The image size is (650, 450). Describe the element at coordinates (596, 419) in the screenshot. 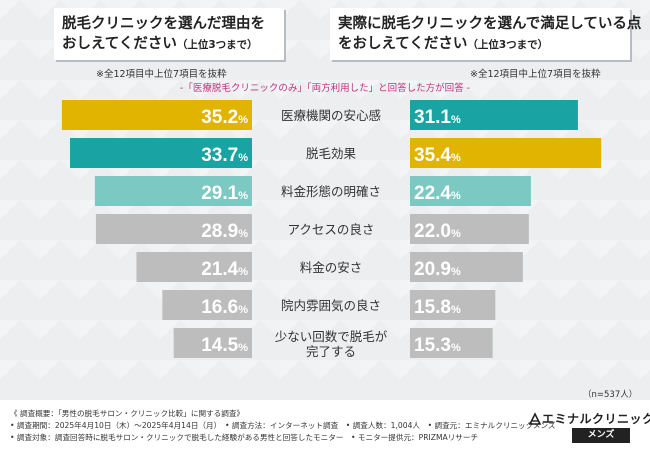

I see `logo-name: エミナルクリニック` at that location.